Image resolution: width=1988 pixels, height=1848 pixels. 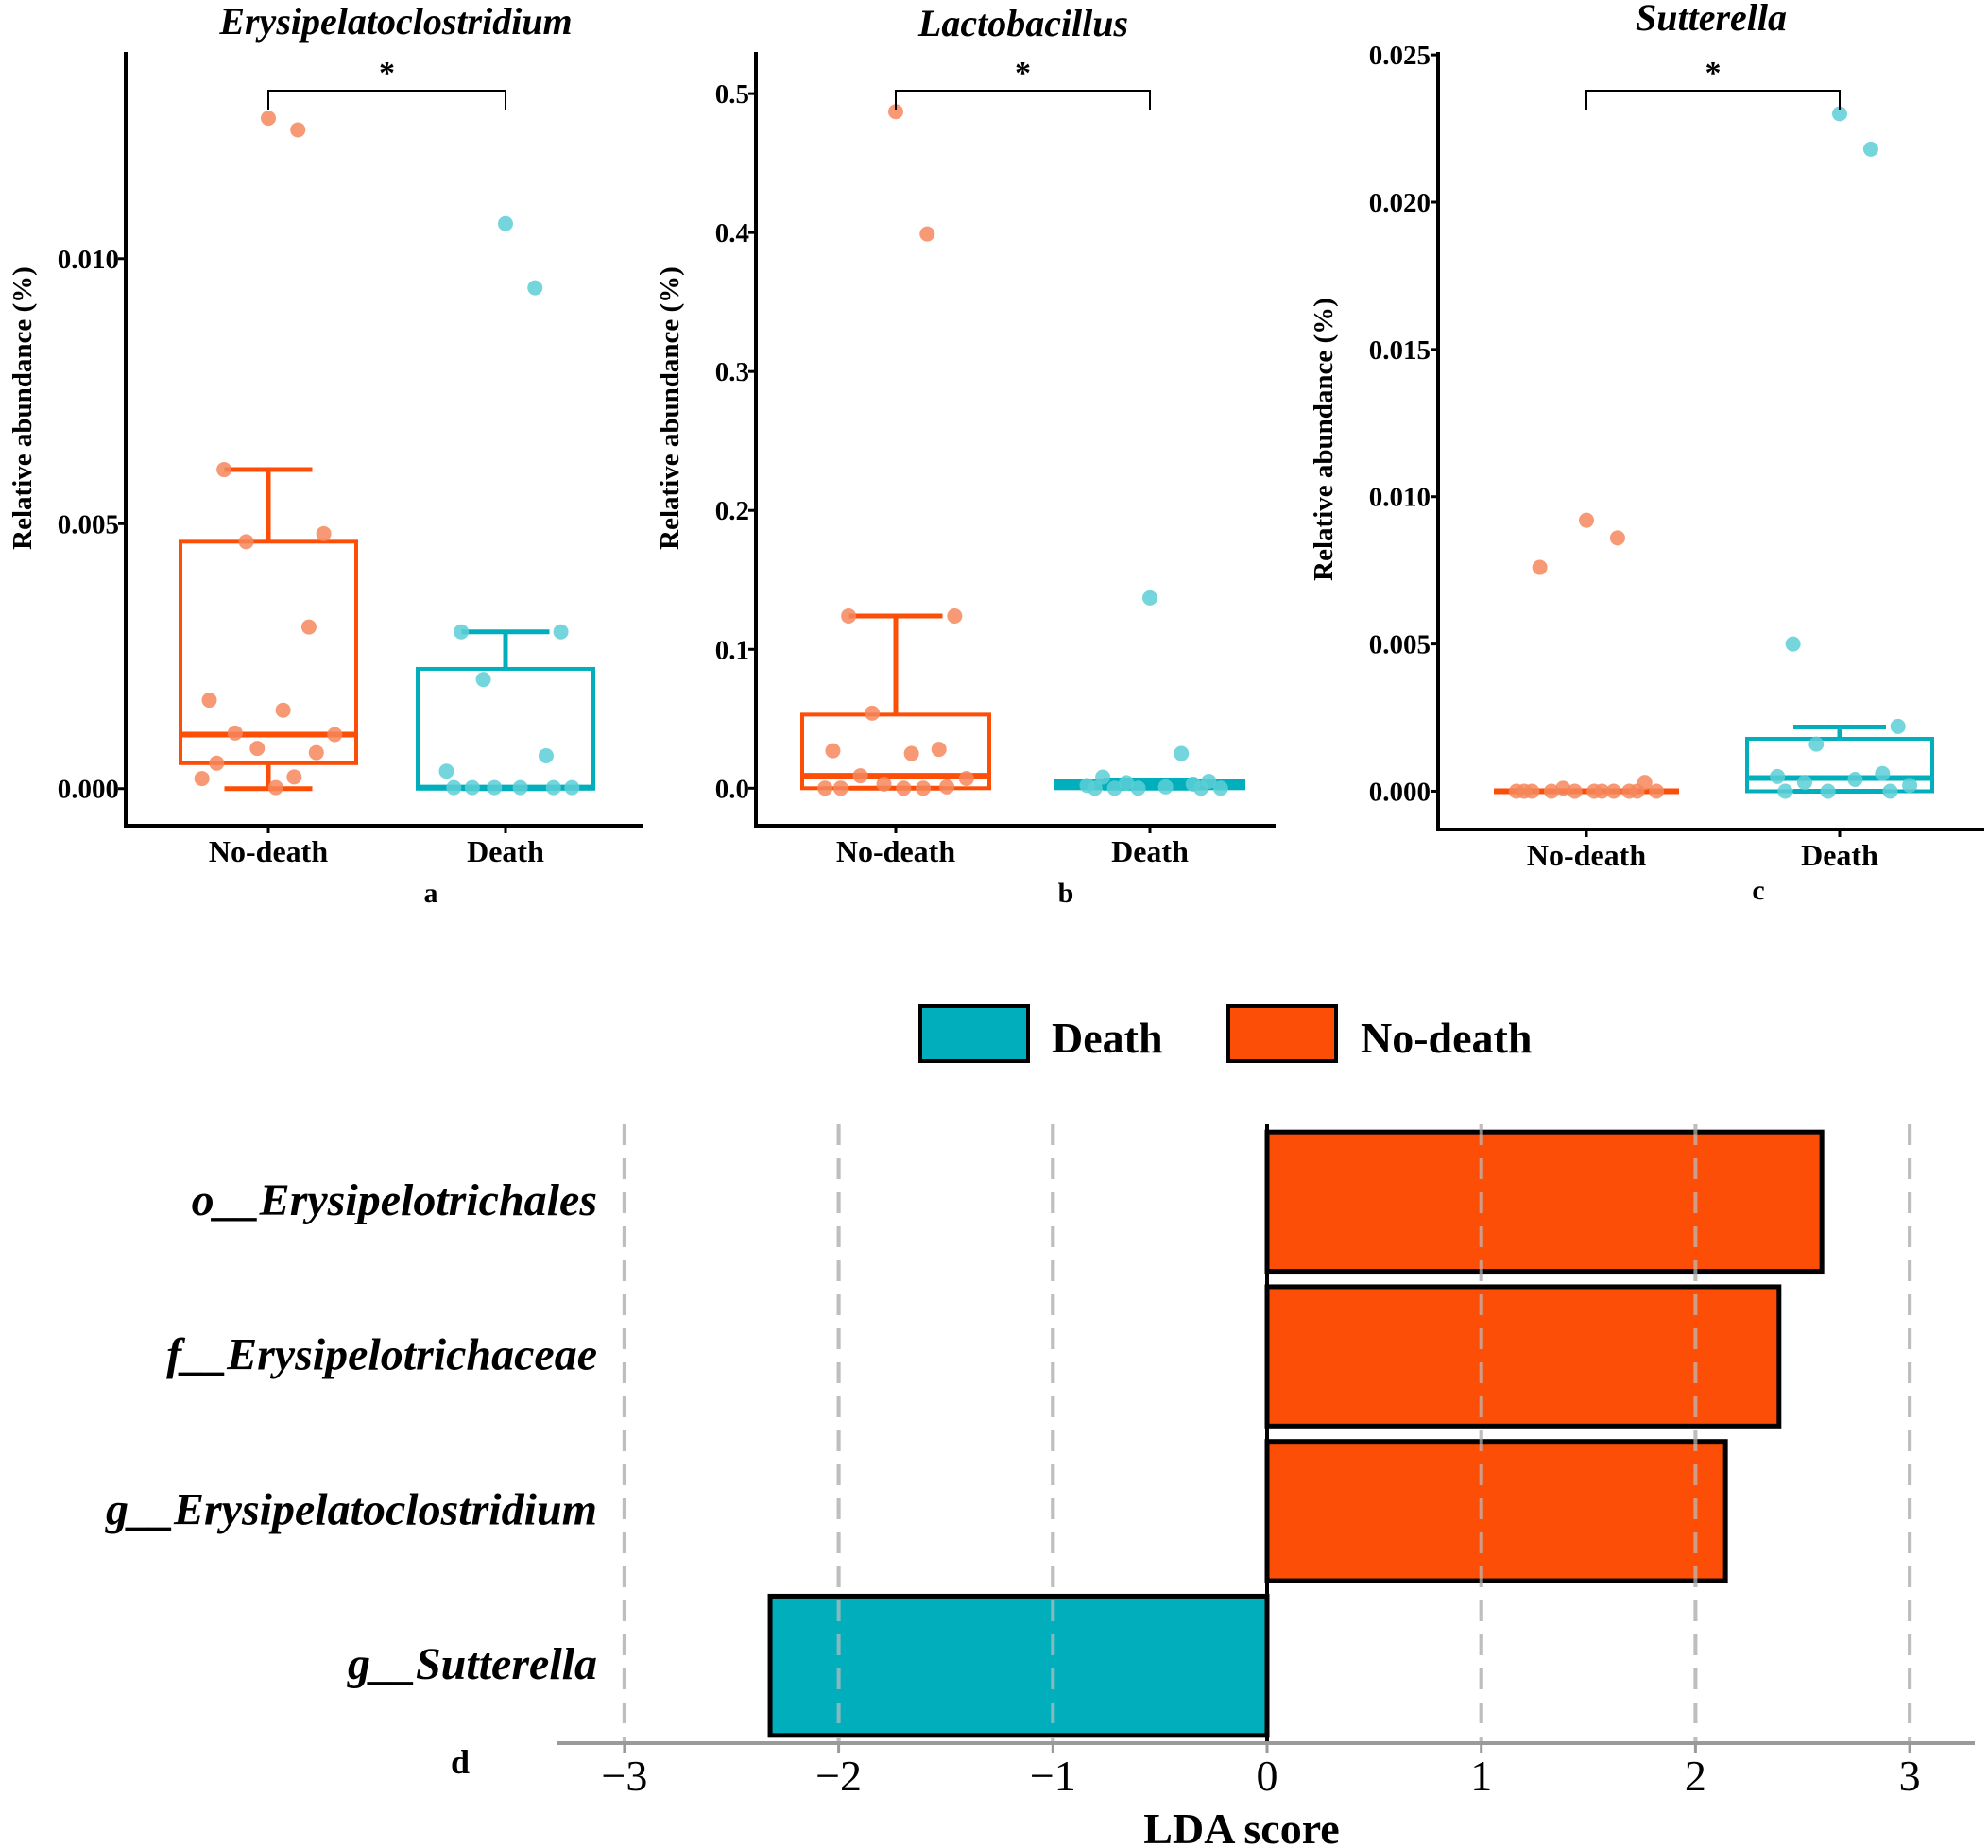 What do you see at coordinates (1758, 890) in the screenshot?
I see `panel-label: c` at bounding box center [1758, 890].